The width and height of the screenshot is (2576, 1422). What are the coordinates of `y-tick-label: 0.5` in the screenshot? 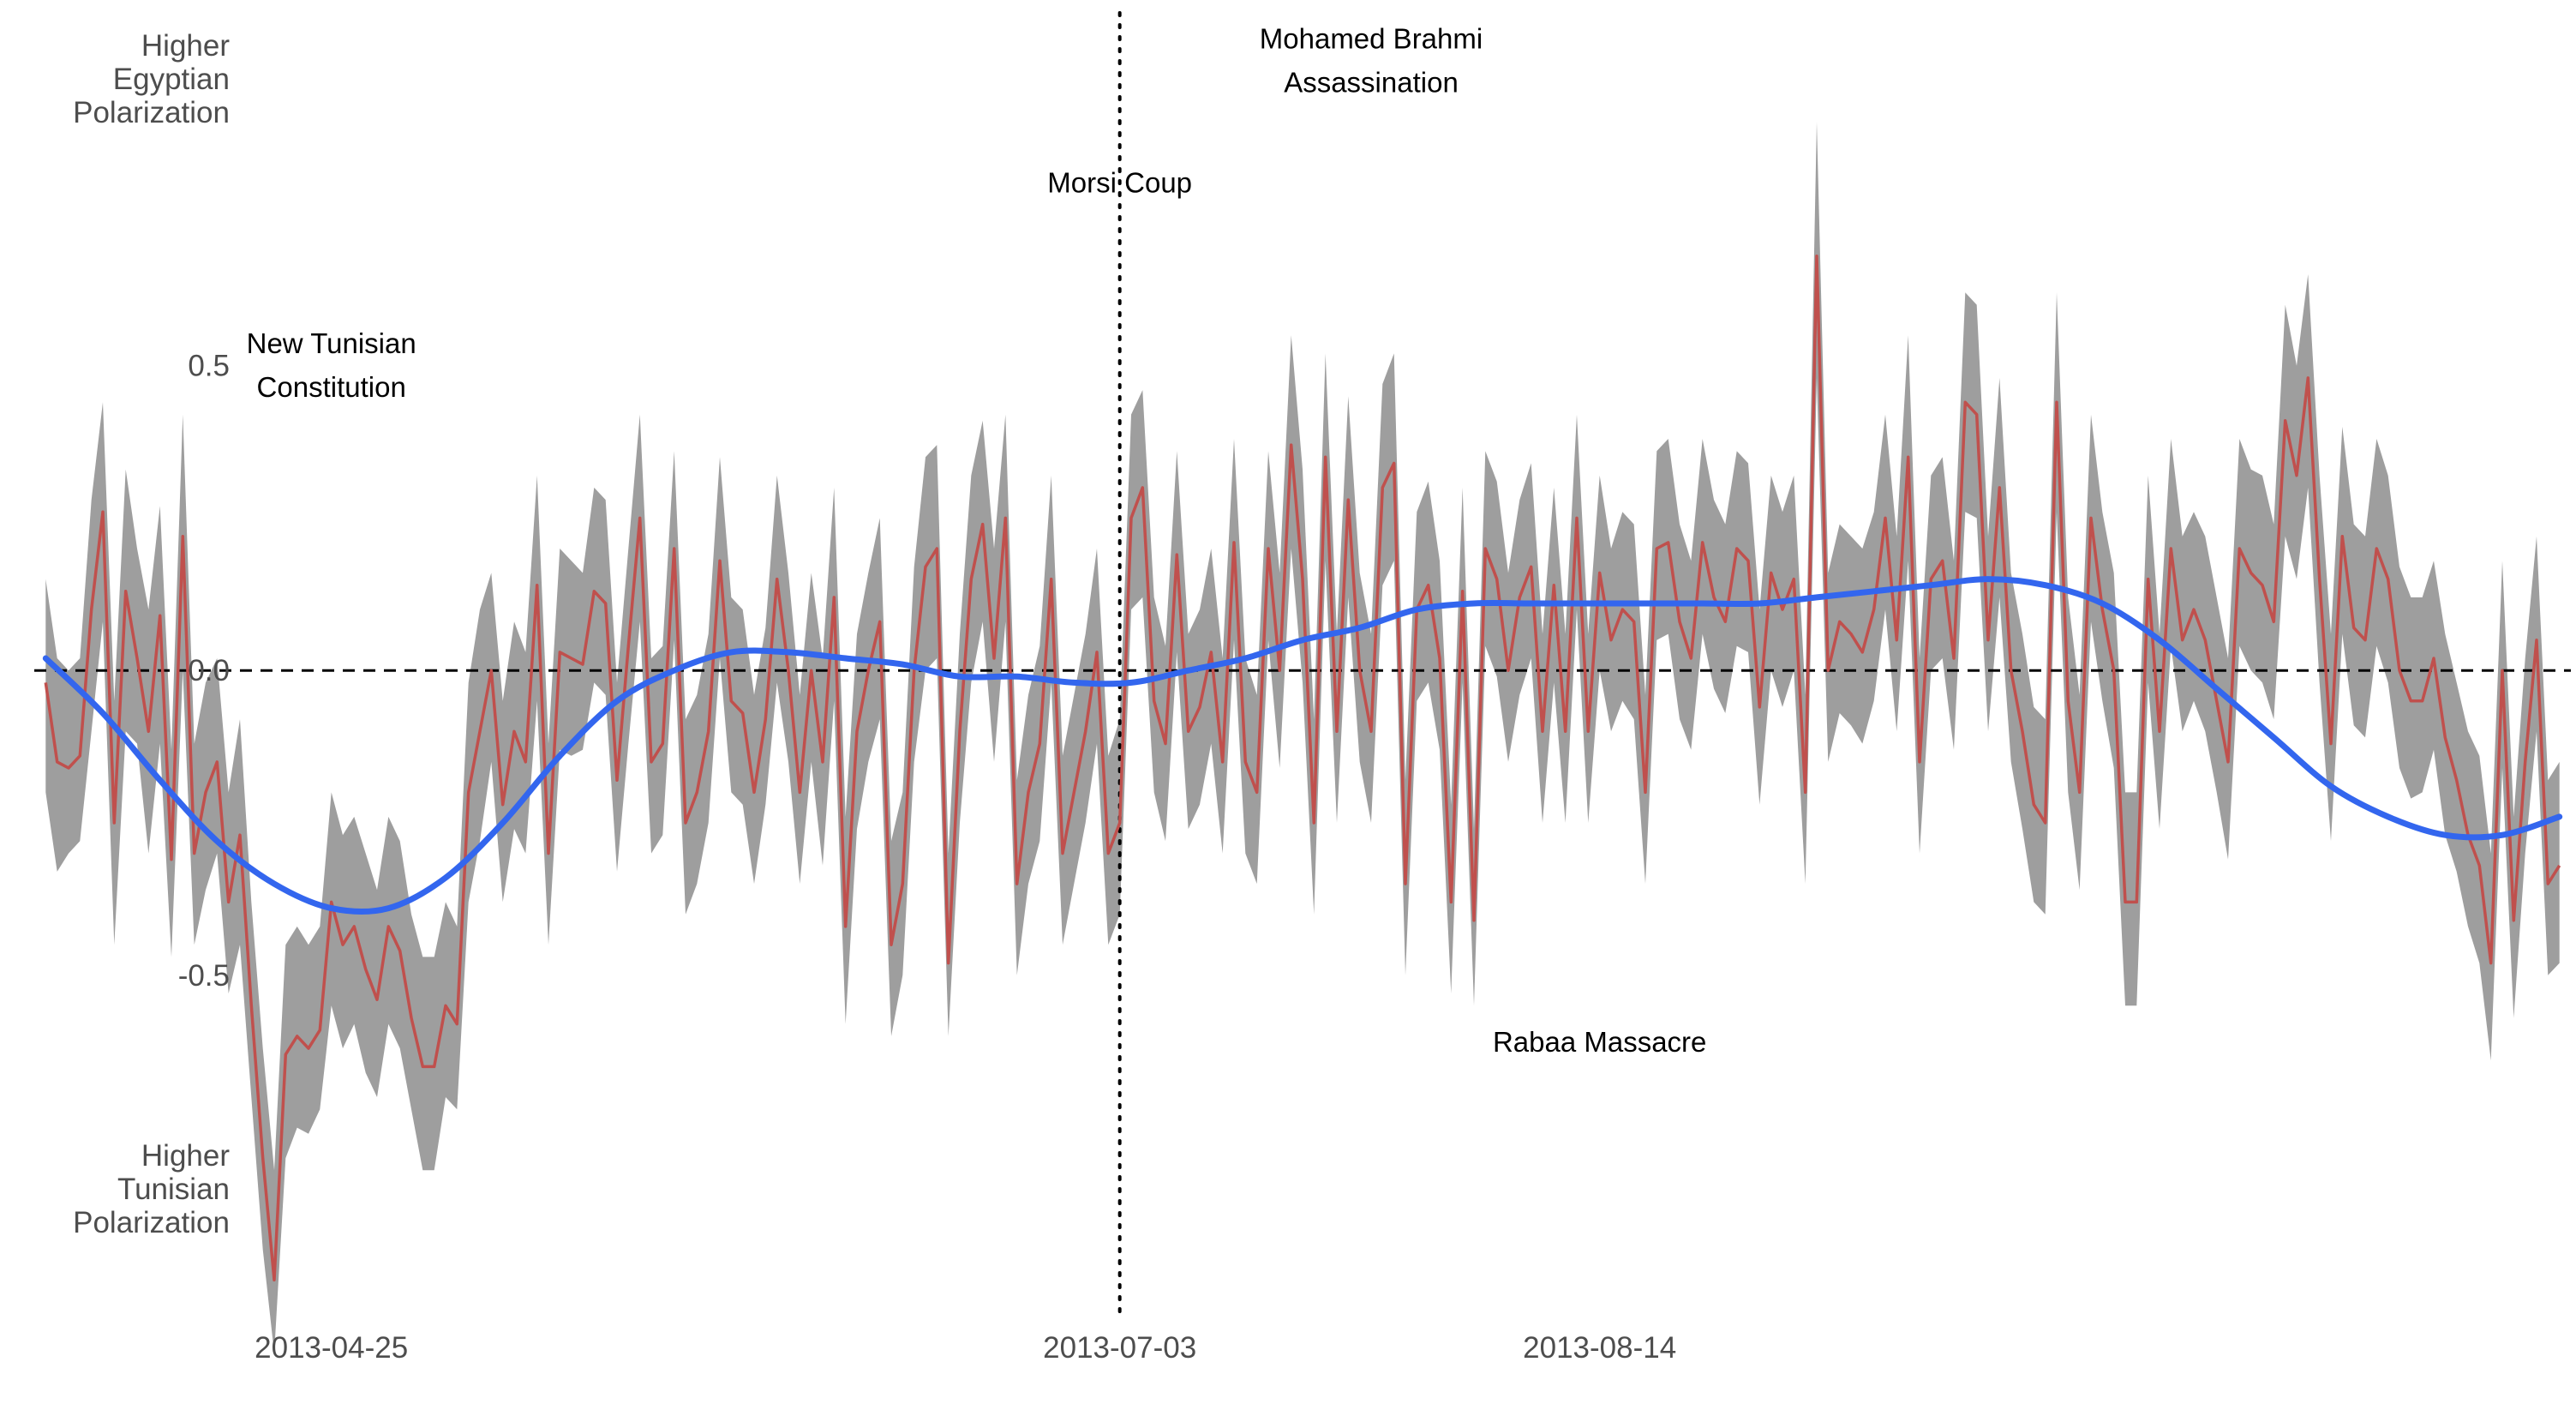 It's located at (209, 366).